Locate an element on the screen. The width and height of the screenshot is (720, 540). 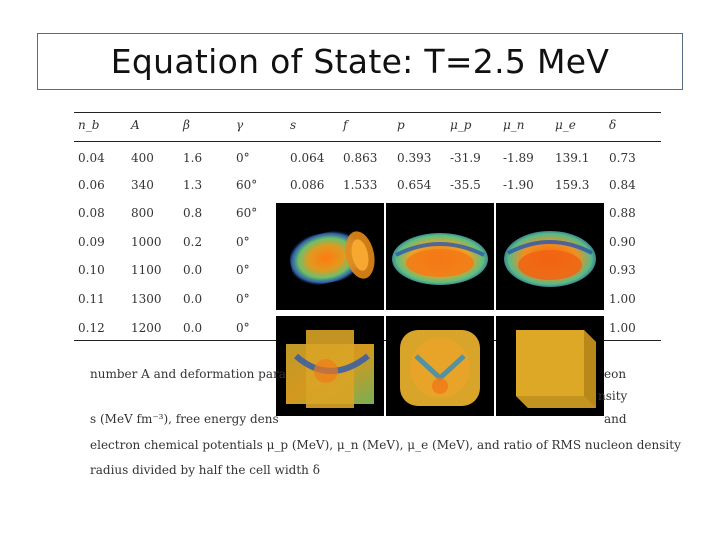
table-cell: 1100 is located at coordinates (146, 270).